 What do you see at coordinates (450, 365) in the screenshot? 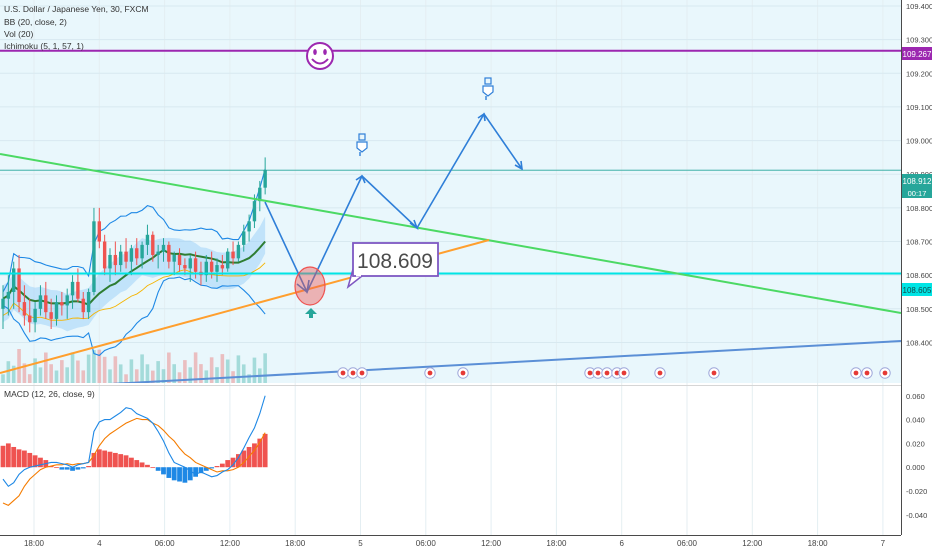
I see `long-trend-line` at bounding box center [450, 365].